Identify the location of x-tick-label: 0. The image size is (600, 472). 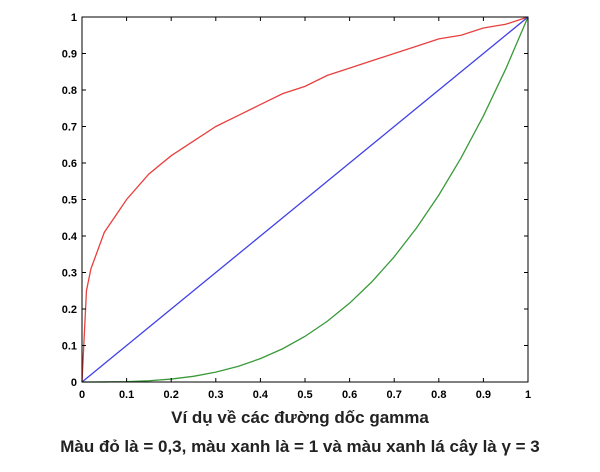
(82, 394).